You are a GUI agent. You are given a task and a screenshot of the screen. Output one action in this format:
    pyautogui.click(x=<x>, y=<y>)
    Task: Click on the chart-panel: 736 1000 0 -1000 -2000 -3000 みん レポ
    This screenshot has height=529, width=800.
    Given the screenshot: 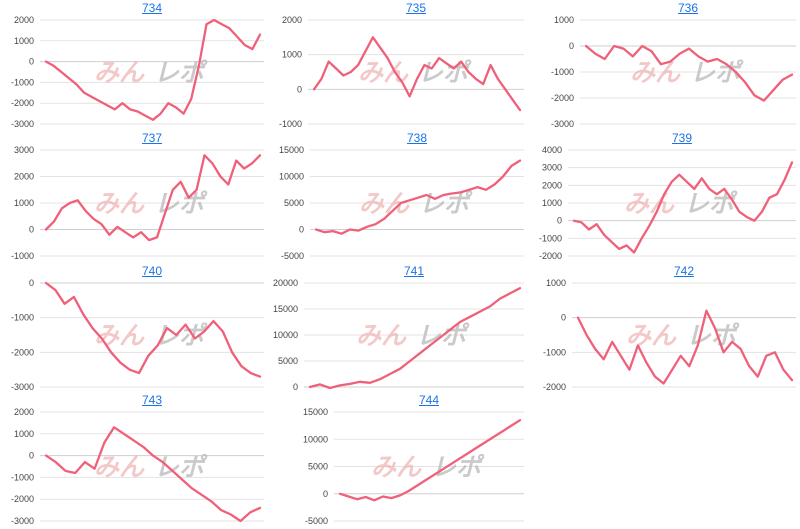 What is the action you would take?
    pyautogui.click(x=664, y=66)
    